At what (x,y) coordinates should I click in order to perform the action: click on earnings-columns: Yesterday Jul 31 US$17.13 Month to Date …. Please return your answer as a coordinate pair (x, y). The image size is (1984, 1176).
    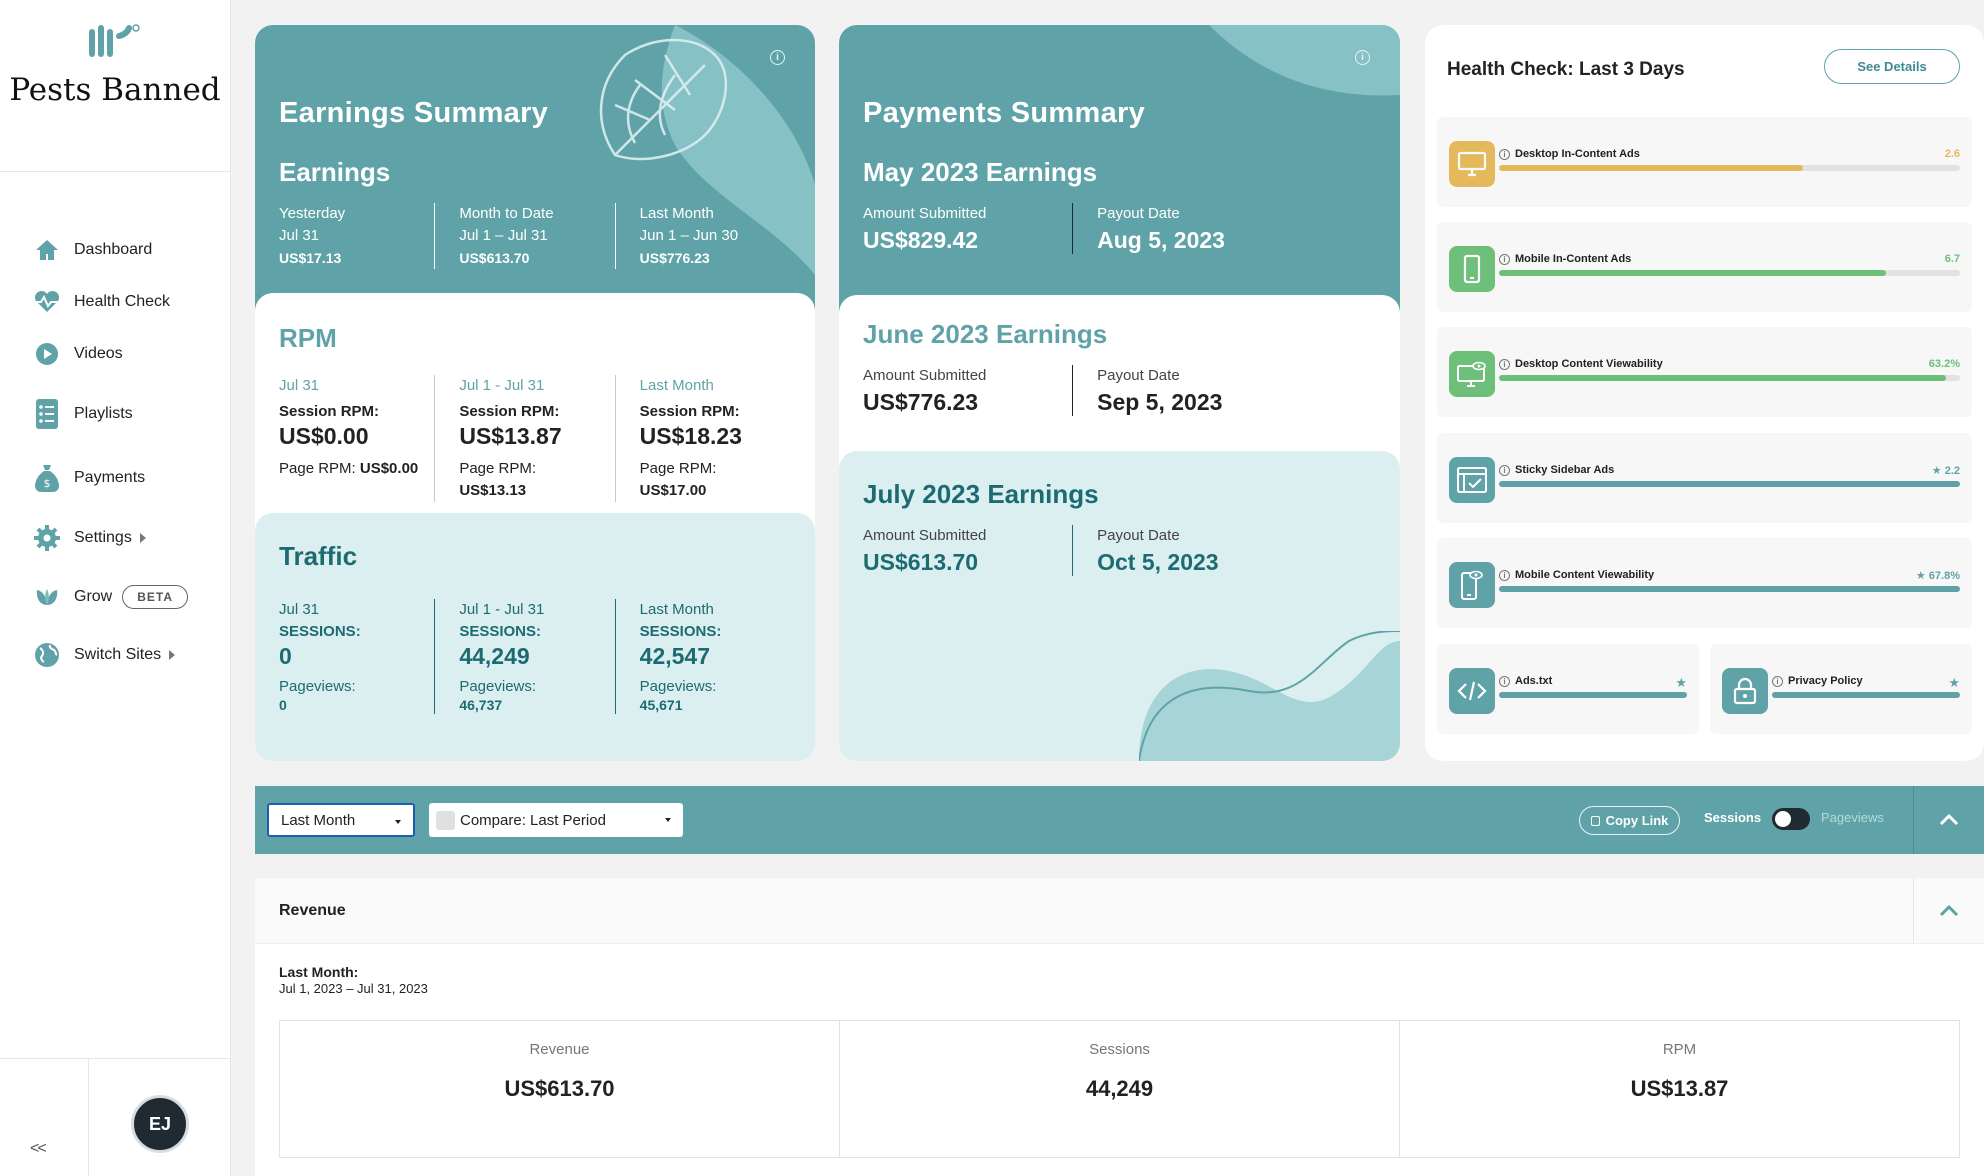
    Looking at the image, I should click on (537, 236).